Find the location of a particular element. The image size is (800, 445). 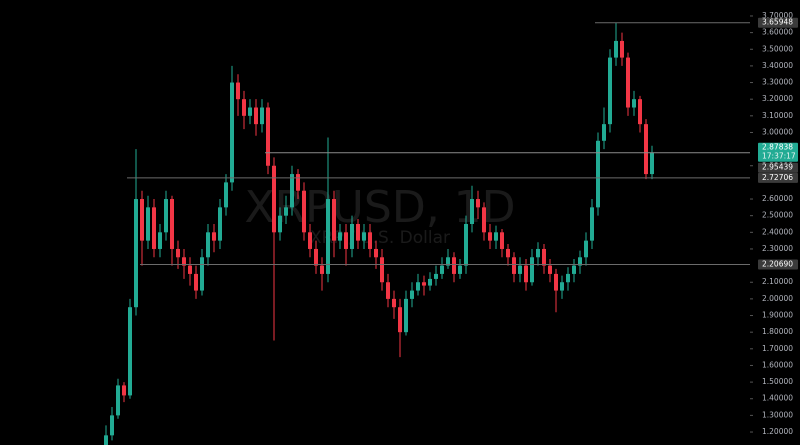

current-price-box is located at coordinates (778, 152).